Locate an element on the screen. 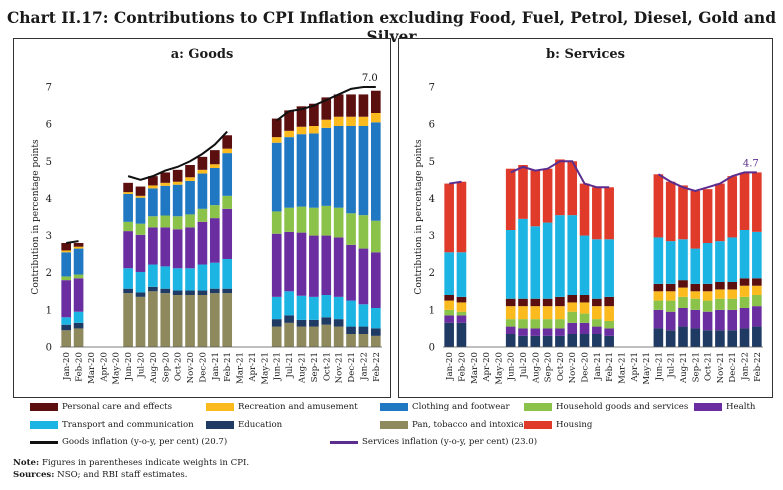  x-tick-label: Aug-20 is located at coordinates (536, 368).